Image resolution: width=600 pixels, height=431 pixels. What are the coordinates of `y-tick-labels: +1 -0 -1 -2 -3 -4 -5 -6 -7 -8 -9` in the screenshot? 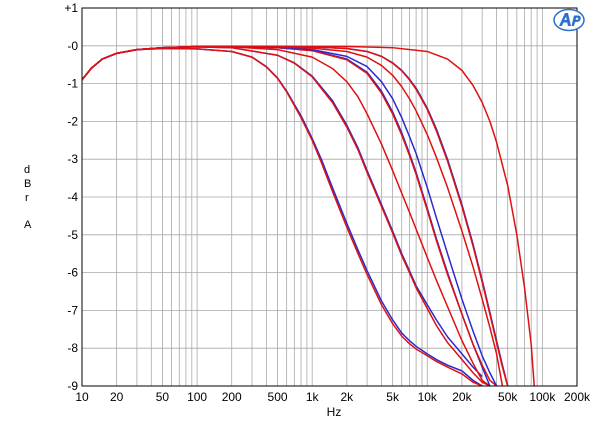 It's located at (71, 197).